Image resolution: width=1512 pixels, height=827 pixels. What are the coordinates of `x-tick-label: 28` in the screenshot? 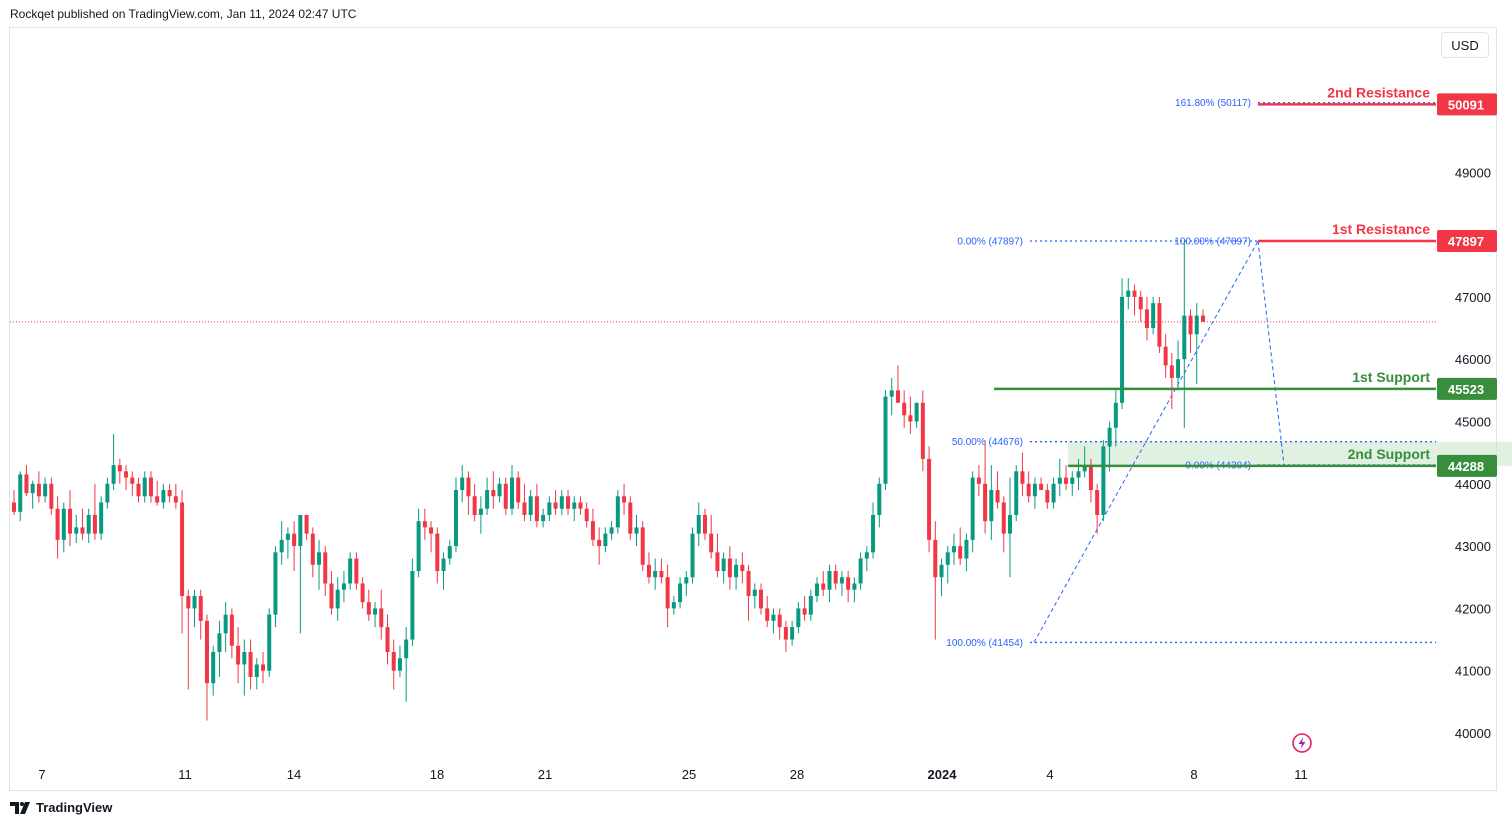 It's located at (797, 774).